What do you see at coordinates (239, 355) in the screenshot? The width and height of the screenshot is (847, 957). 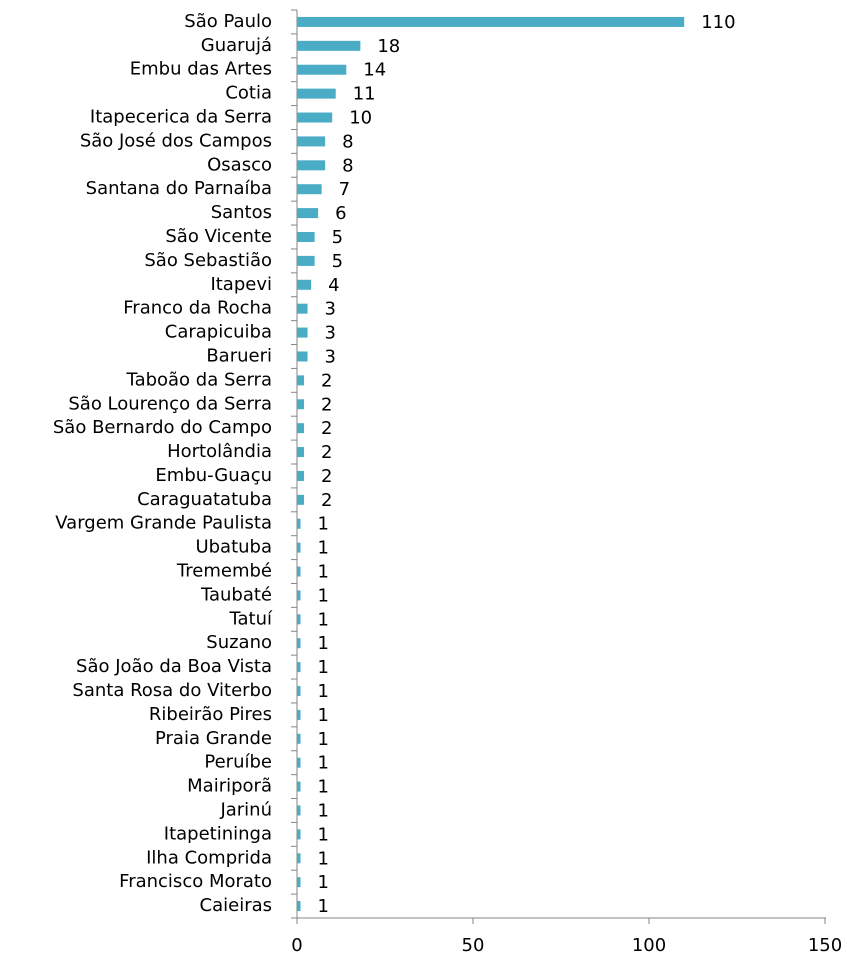 I see `y-tick-label: Barueri` at bounding box center [239, 355].